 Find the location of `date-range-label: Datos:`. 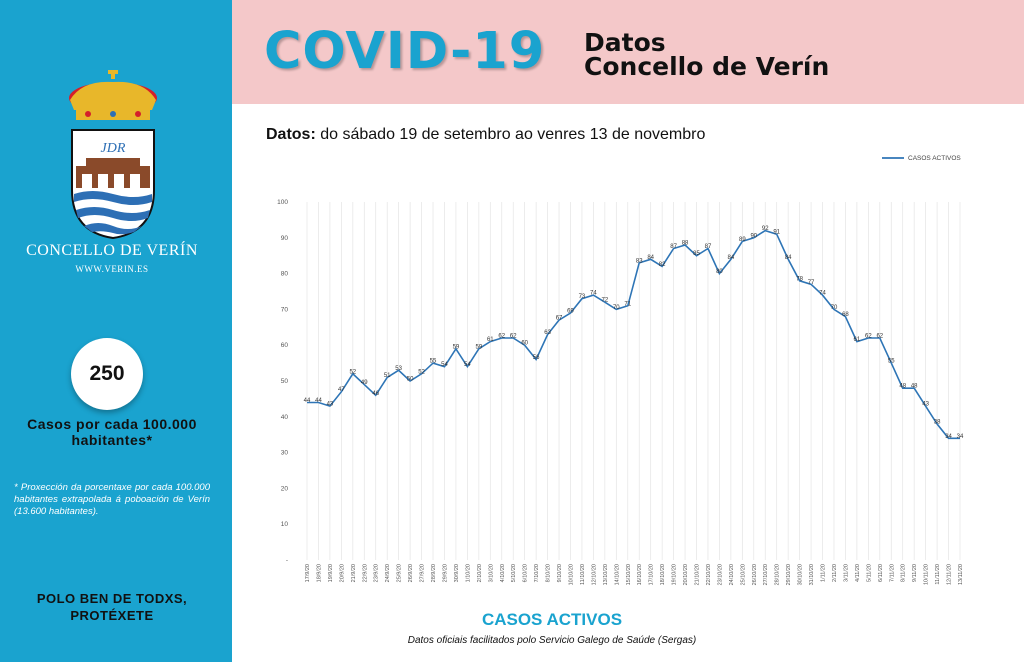

date-range-label: Datos: is located at coordinates (291, 134).